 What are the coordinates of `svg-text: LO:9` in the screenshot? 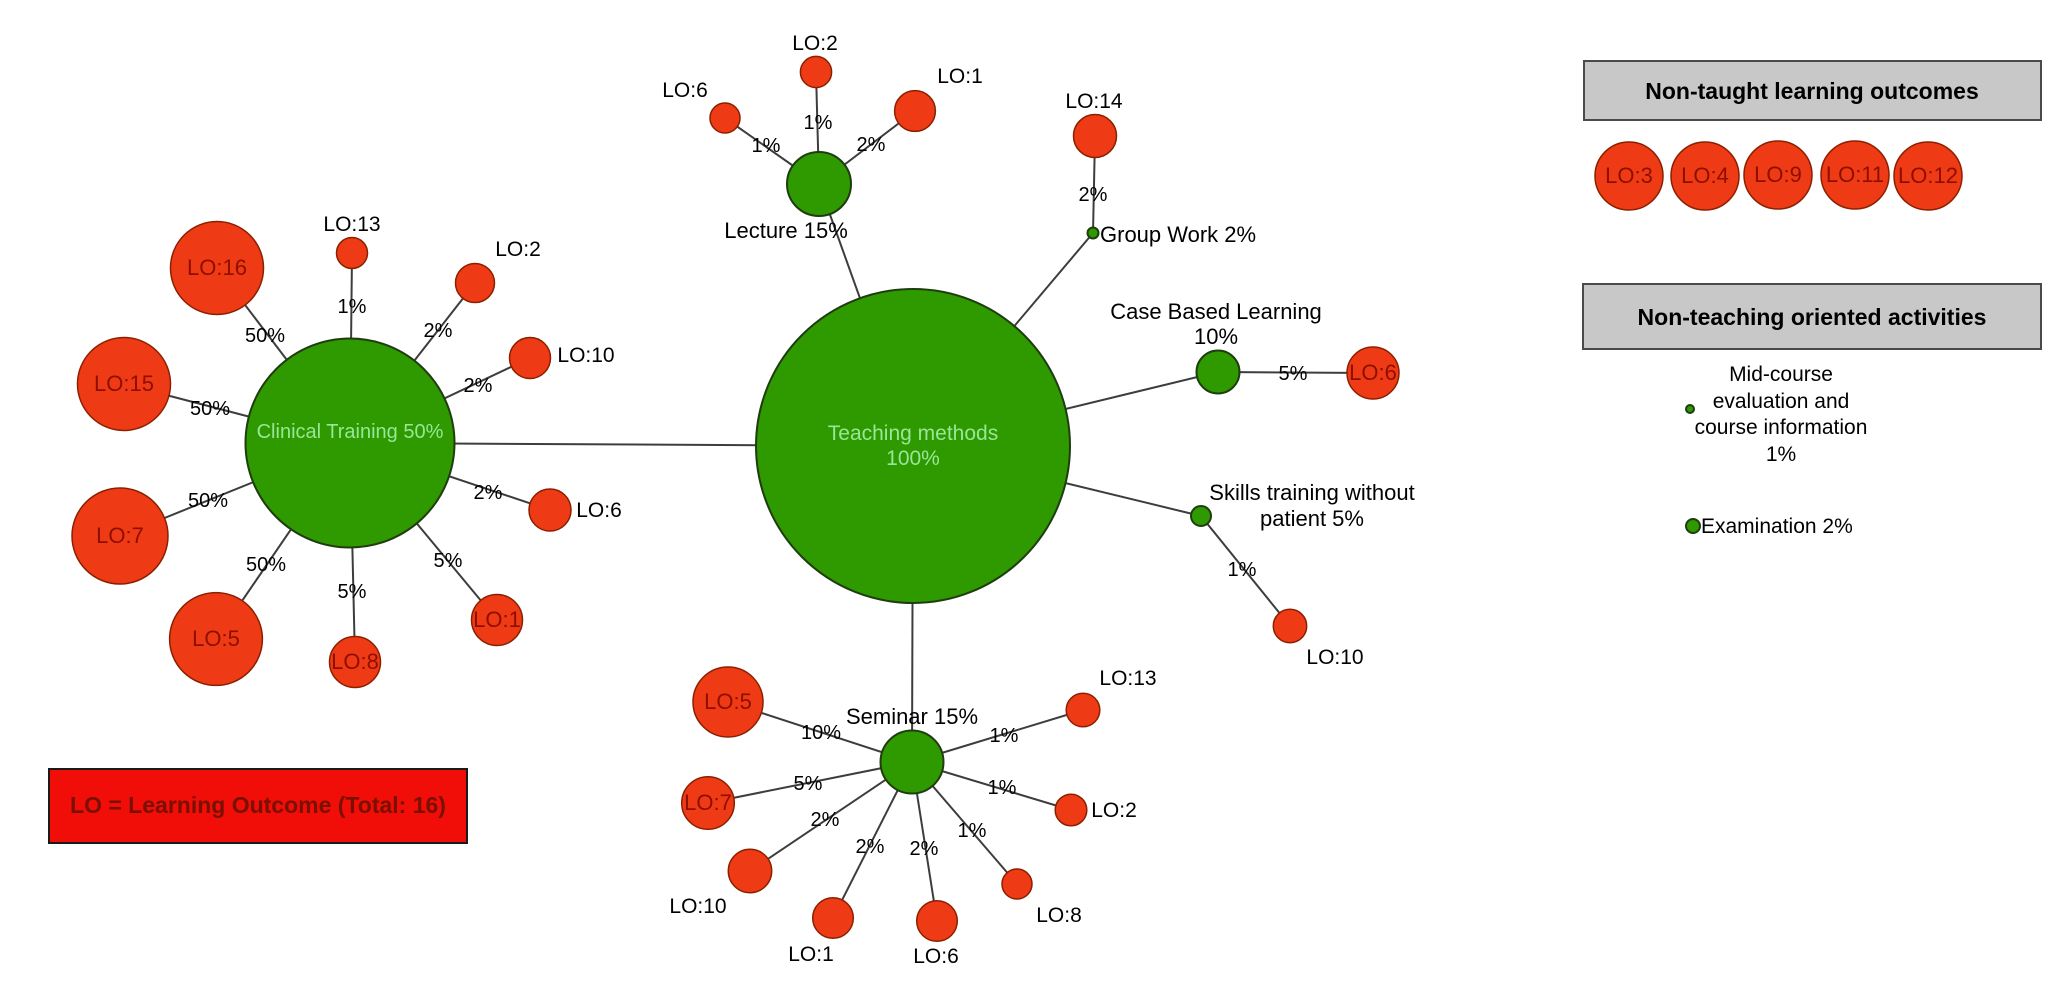 It's located at (1778, 174).